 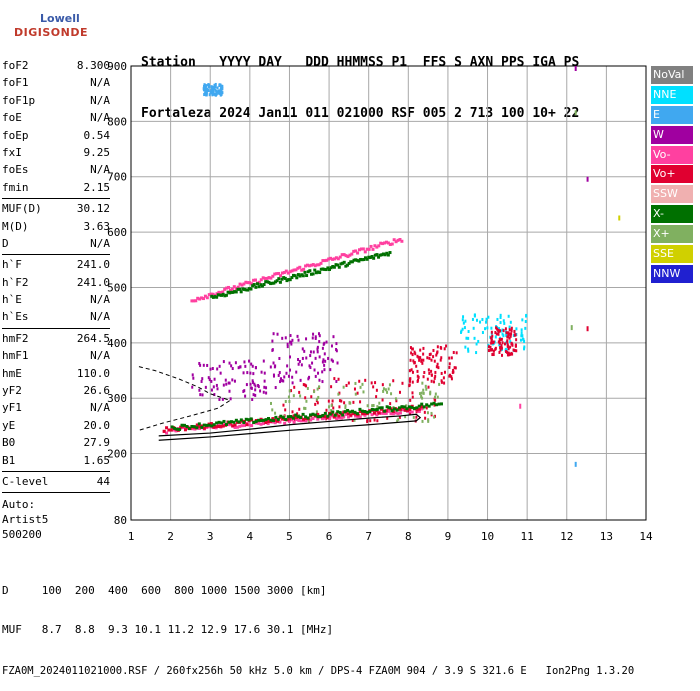 What do you see at coordinates (56, 243) in the screenshot?
I see `param-row-d: D N/A` at bounding box center [56, 243].